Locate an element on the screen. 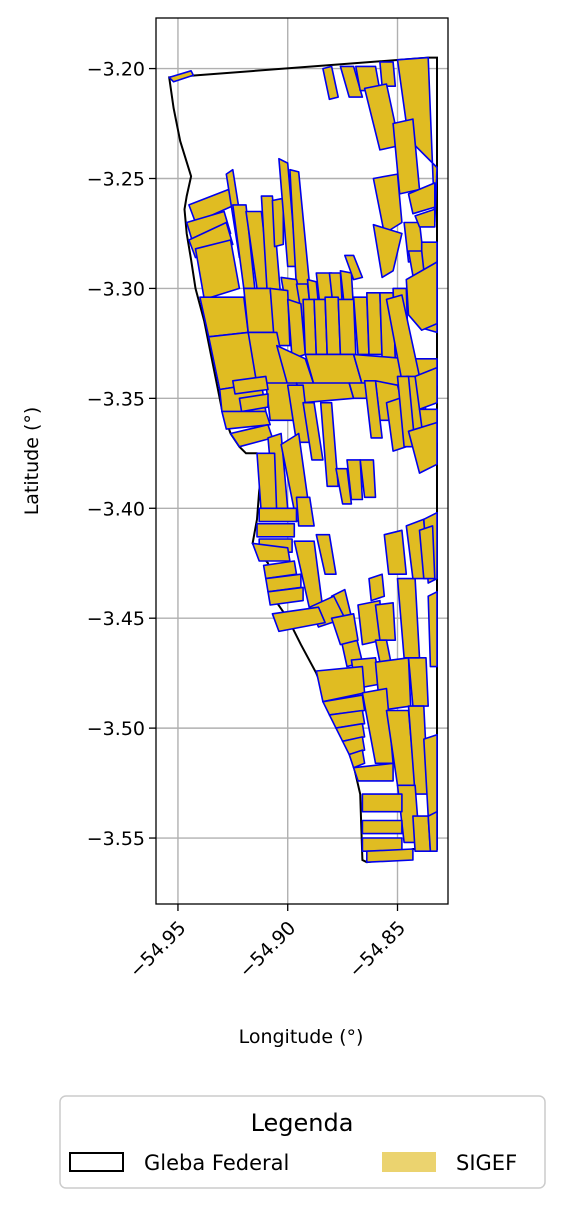 Image resolution: width=564 pixels, height=1207 pixels. legend: Legenda Gleba Federal SIGEF is located at coordinates (302, 1142).